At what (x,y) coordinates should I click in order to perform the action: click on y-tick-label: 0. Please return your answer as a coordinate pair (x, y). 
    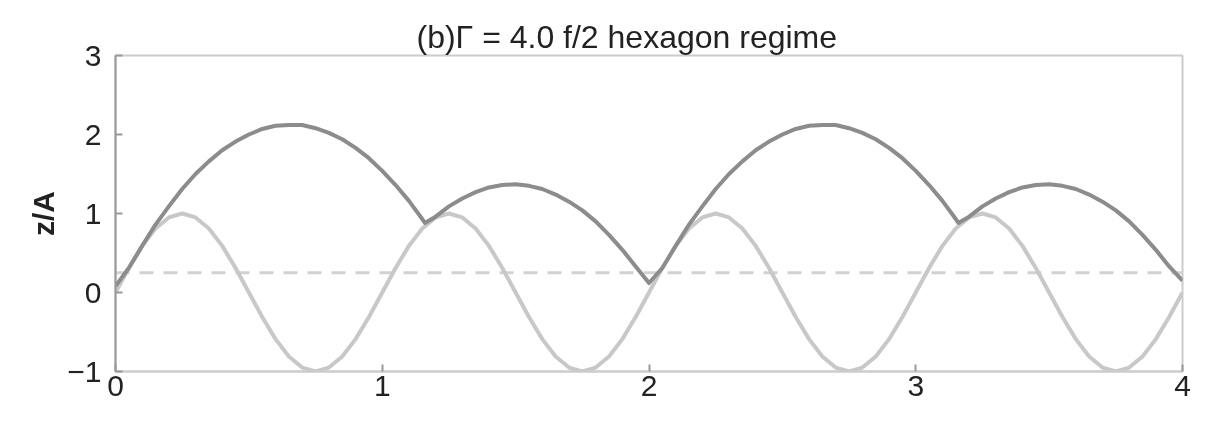
    Looking at the image, I should click on (93, 292).